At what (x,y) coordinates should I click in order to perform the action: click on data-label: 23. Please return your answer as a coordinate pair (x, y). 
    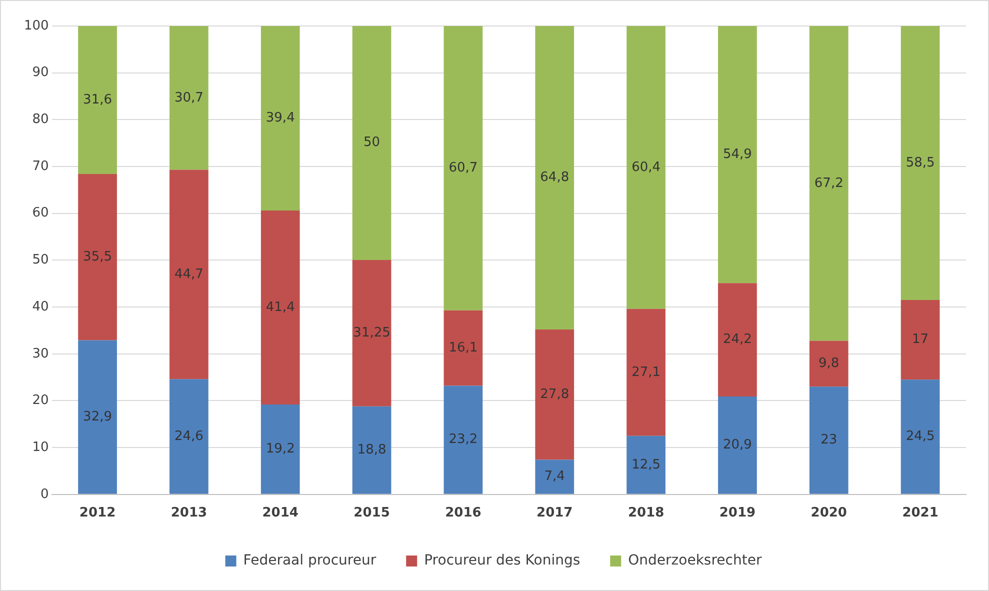
    Looking at the image, I should click on (829, 440).